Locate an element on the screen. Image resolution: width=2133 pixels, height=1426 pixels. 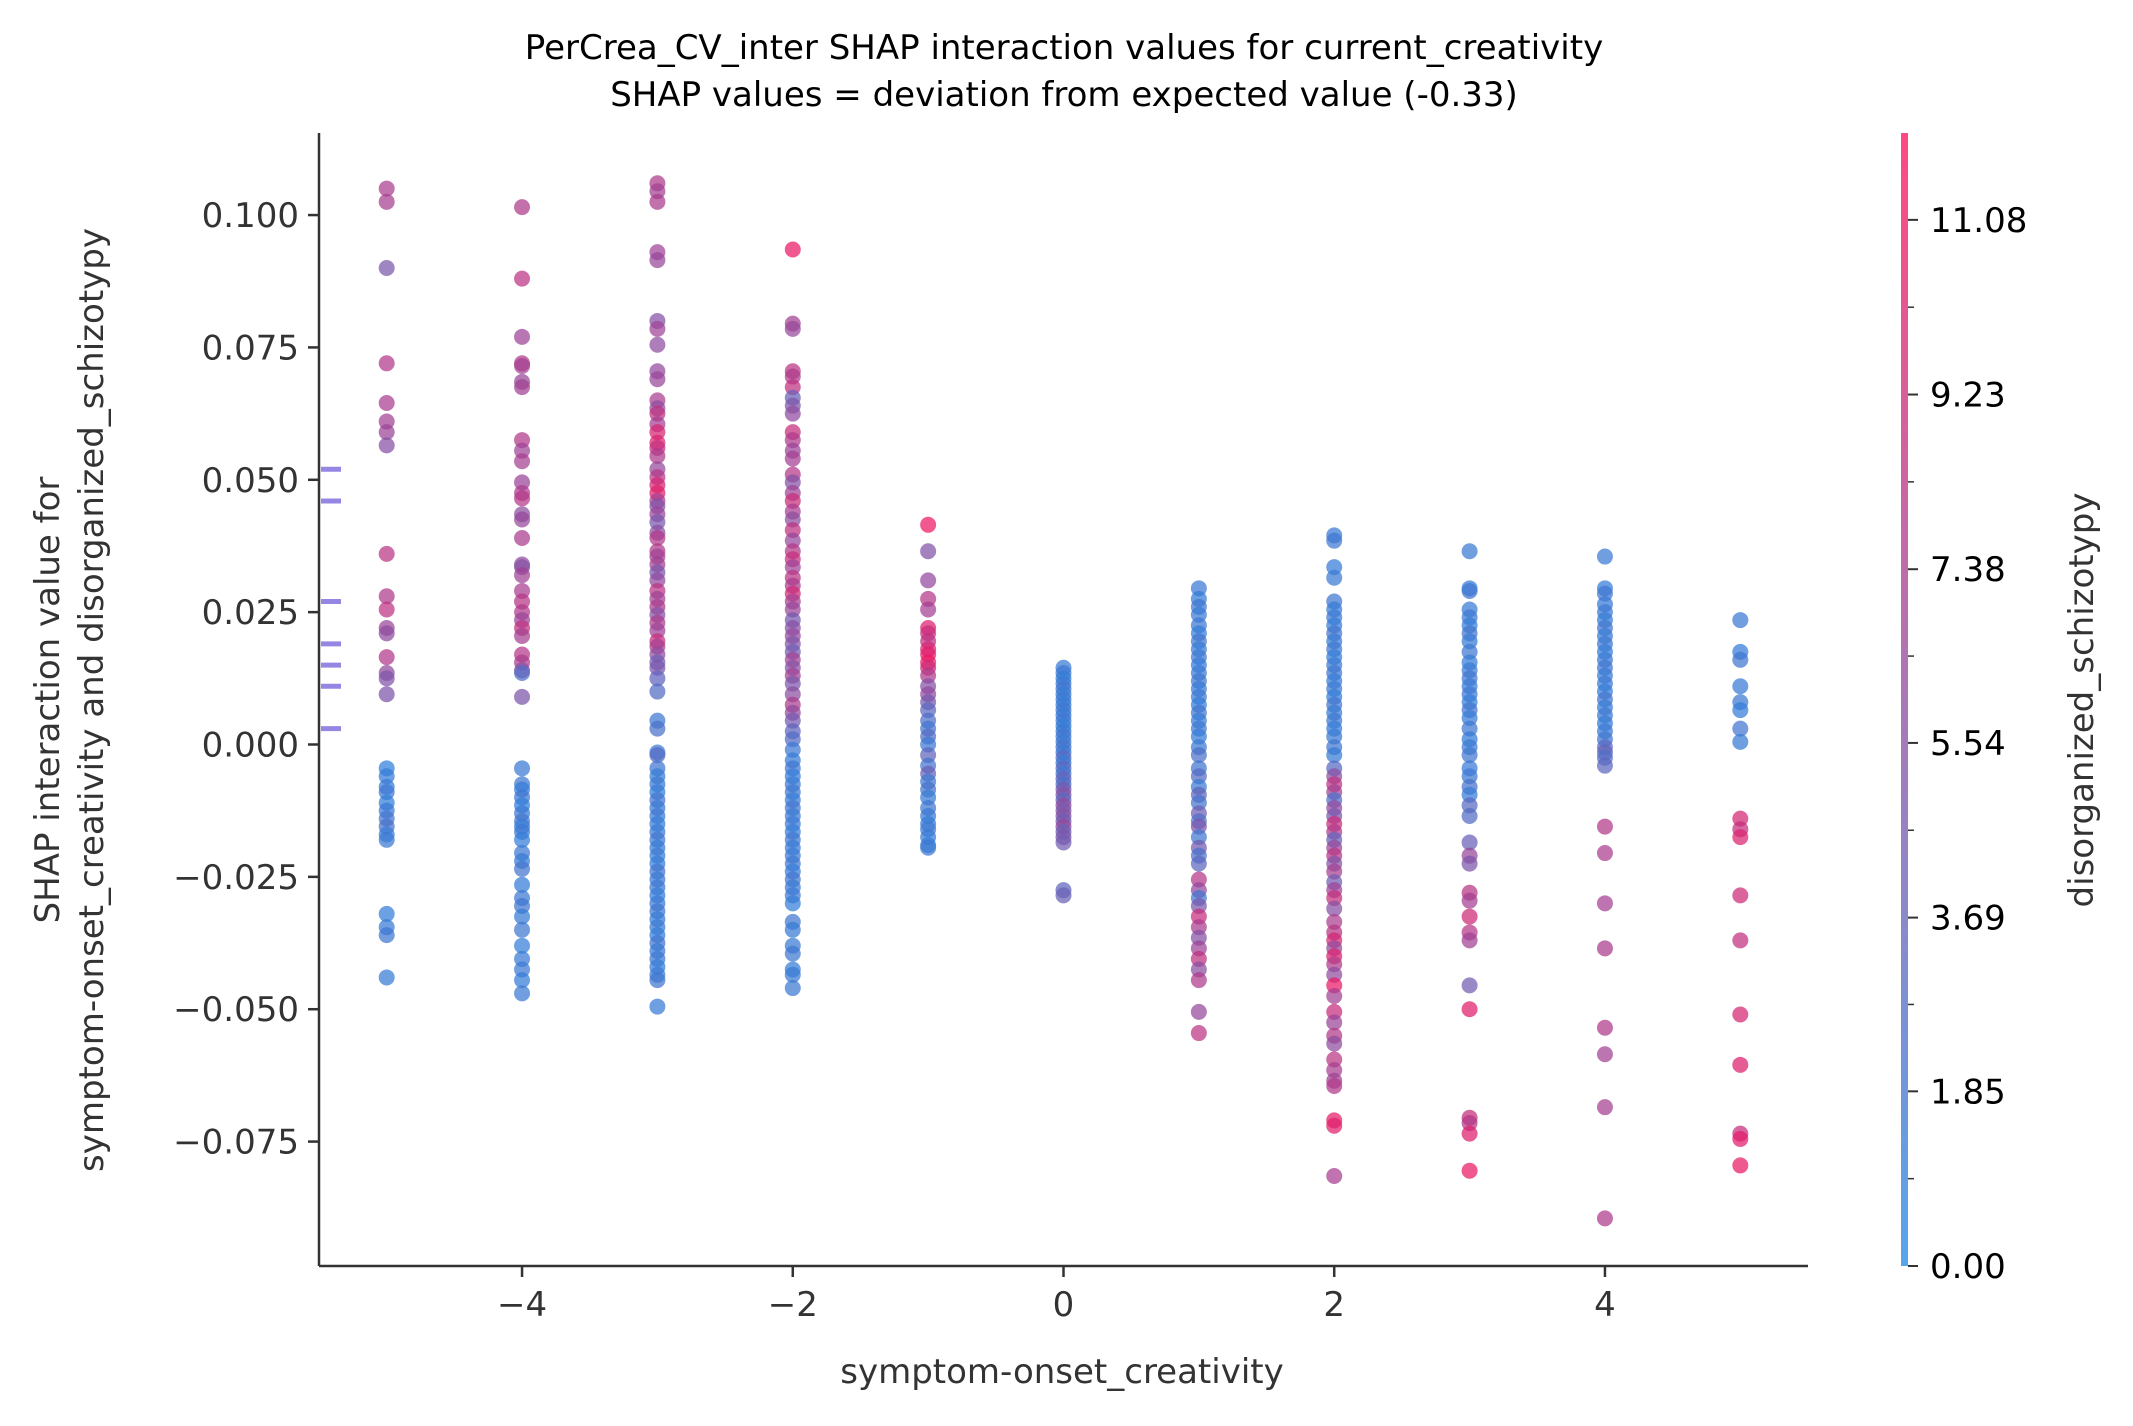
x-axis-label: symptom-onset_creativity is located at coordinates (1061, 1372).